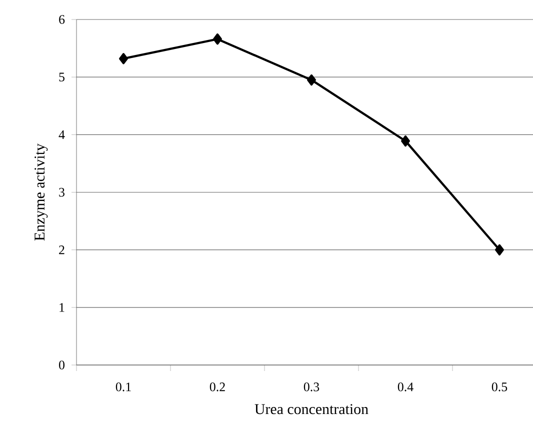 The width and height of the screenshot is (533, 428). I want to click on y-axis-title: Enzyme activity, so click(41, 192).